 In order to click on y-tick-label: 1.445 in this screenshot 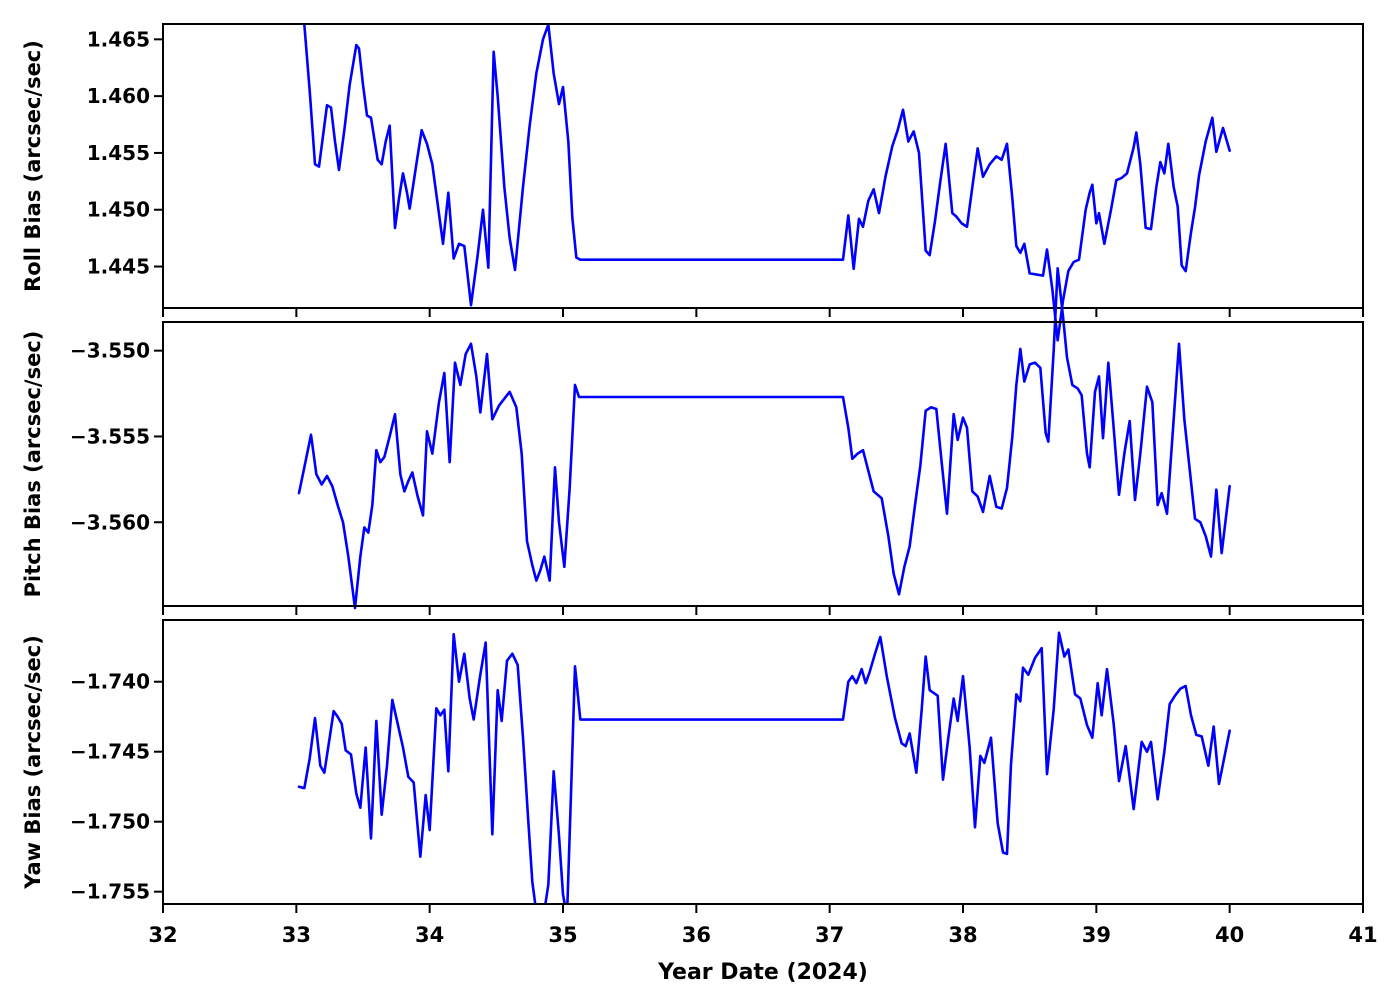, I will do `click(118, 267)`.